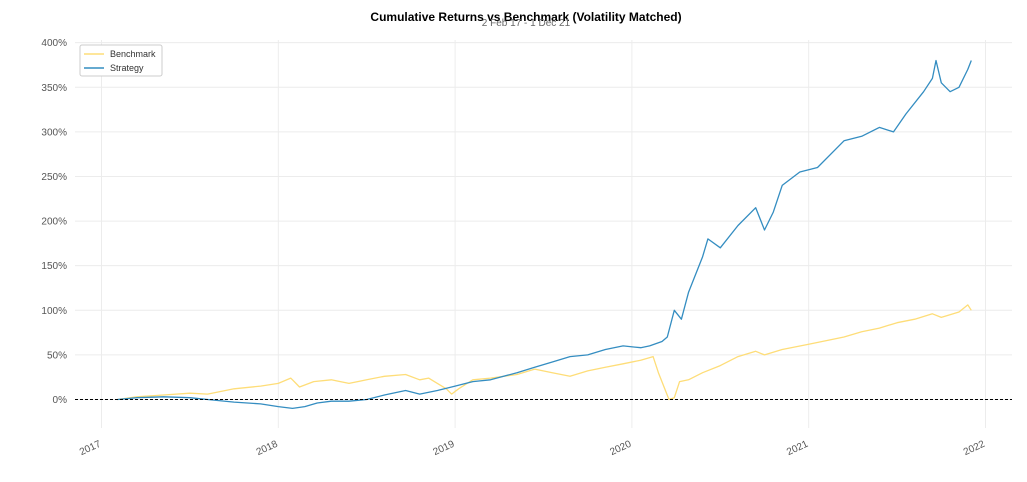  I want to click on x-tick-label: 2021, so click(797, 449).